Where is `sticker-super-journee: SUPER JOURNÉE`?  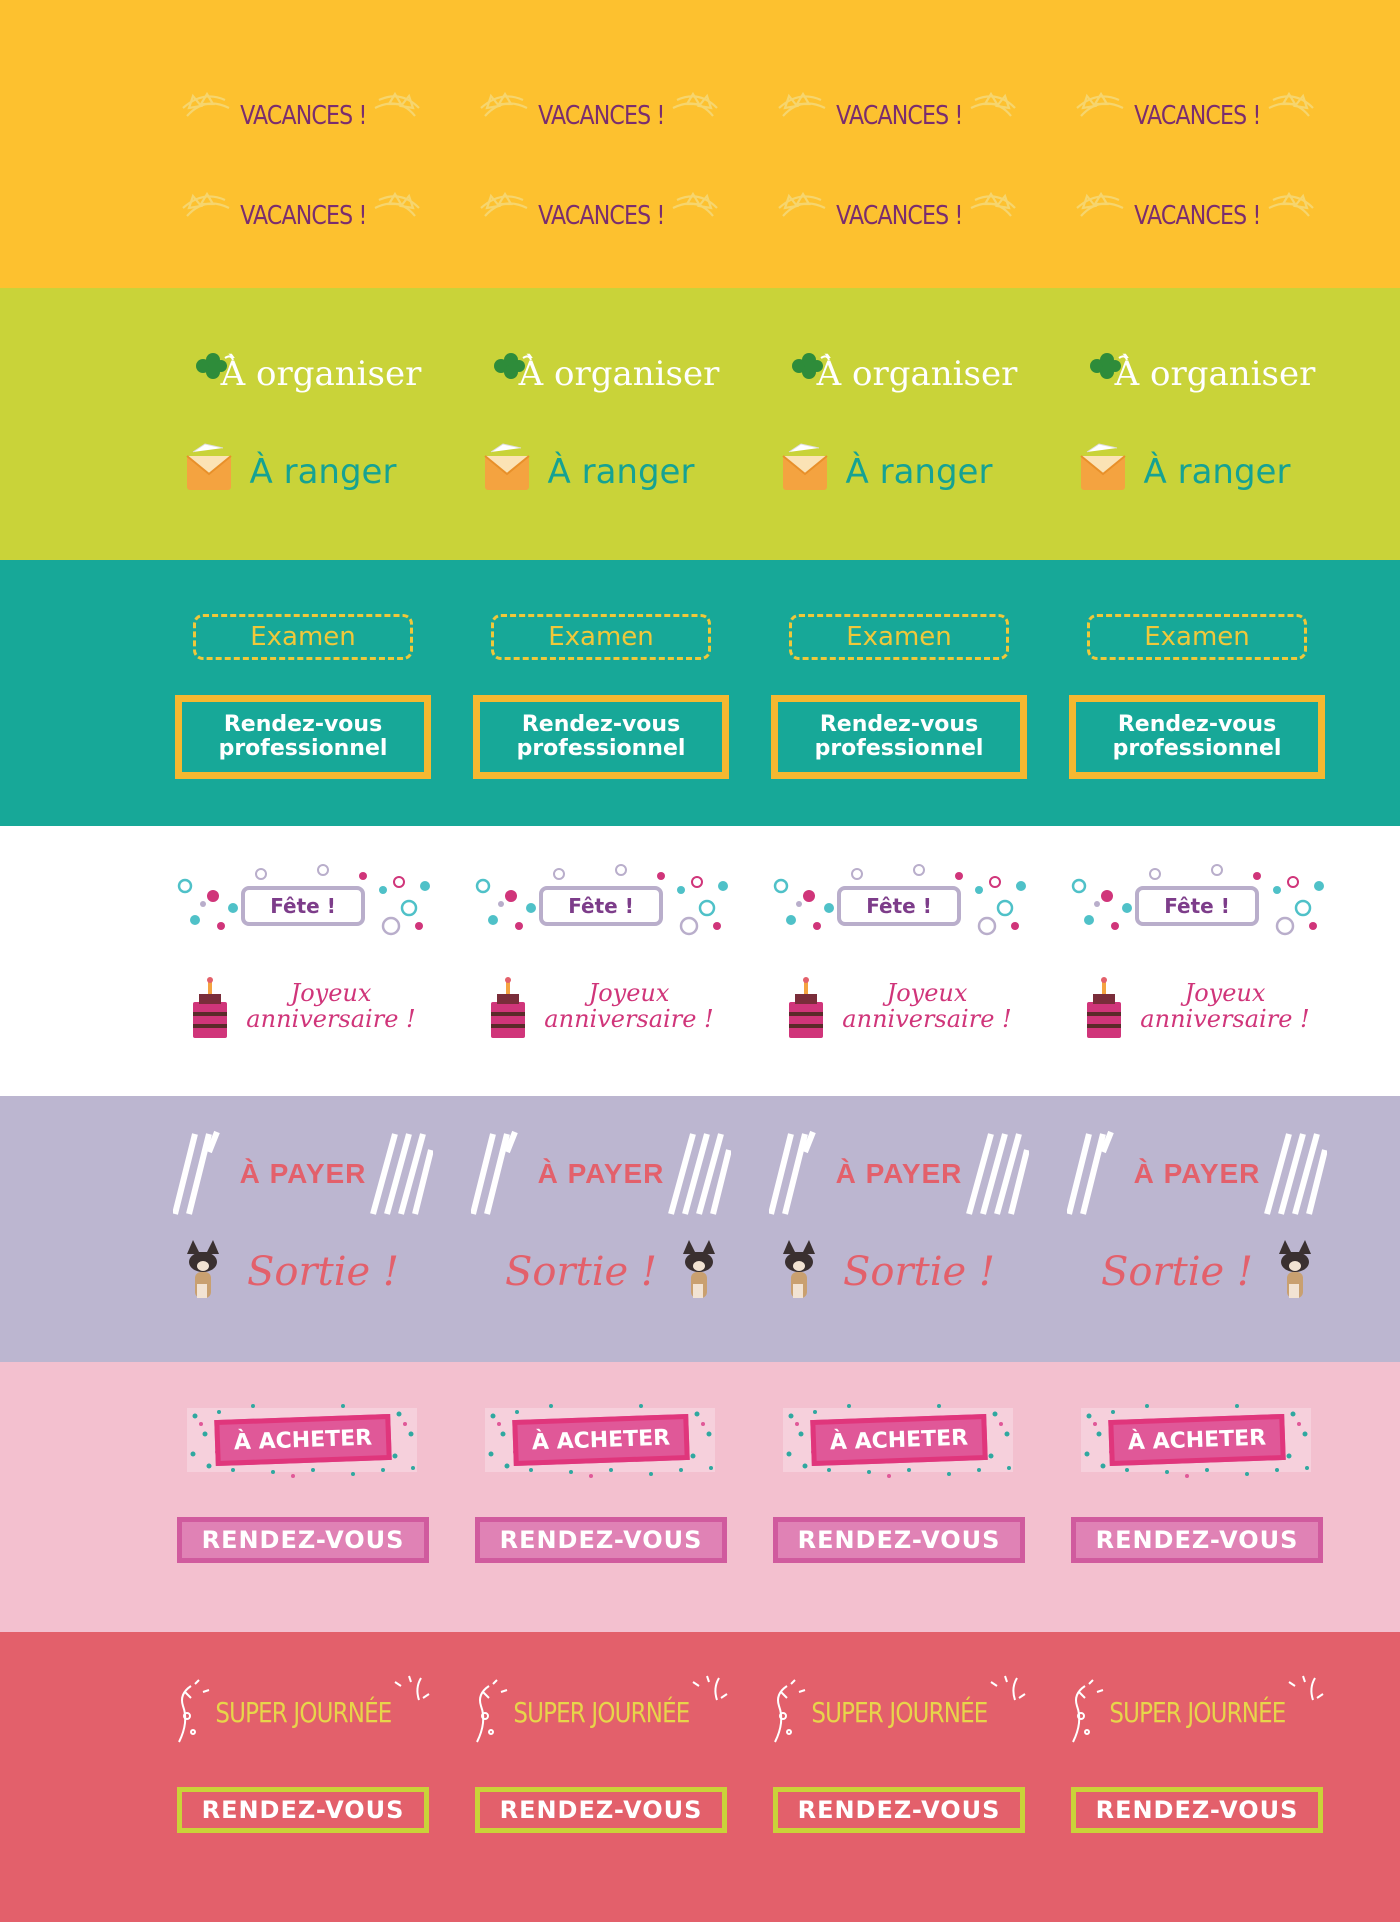
sticker-super-journee: SUPER JOURNÉE is located at coordinates (899, 1712).